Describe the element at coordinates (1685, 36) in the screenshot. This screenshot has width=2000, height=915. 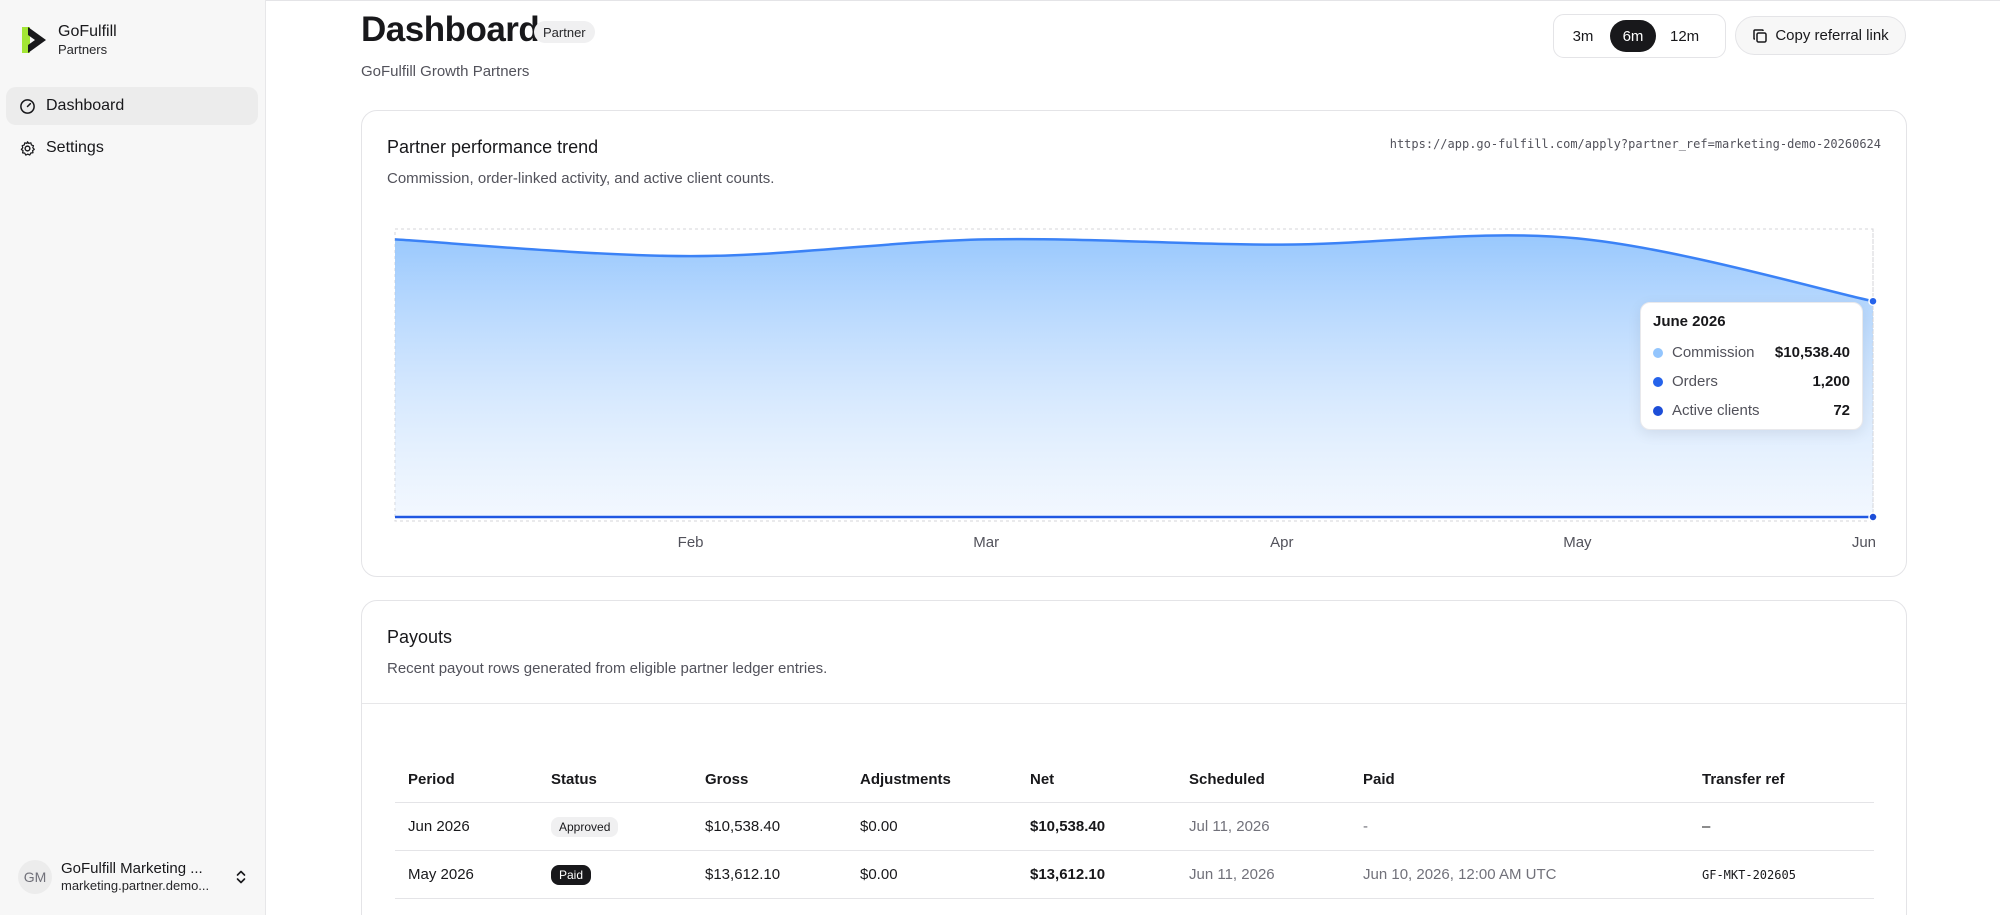
I see `range-12m-button: 12m` at that location.